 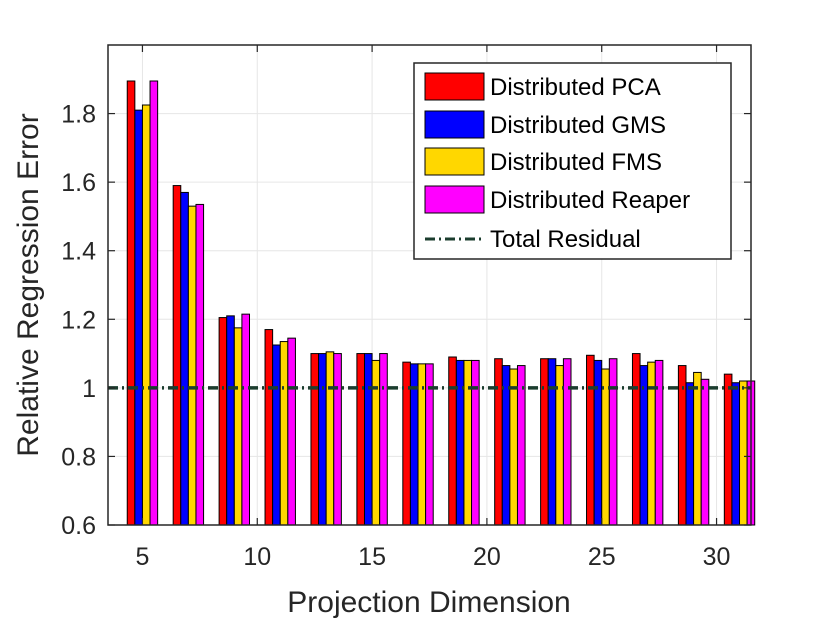 I want to click on x-tick-label-15: 15, so click(x=372, y=557).